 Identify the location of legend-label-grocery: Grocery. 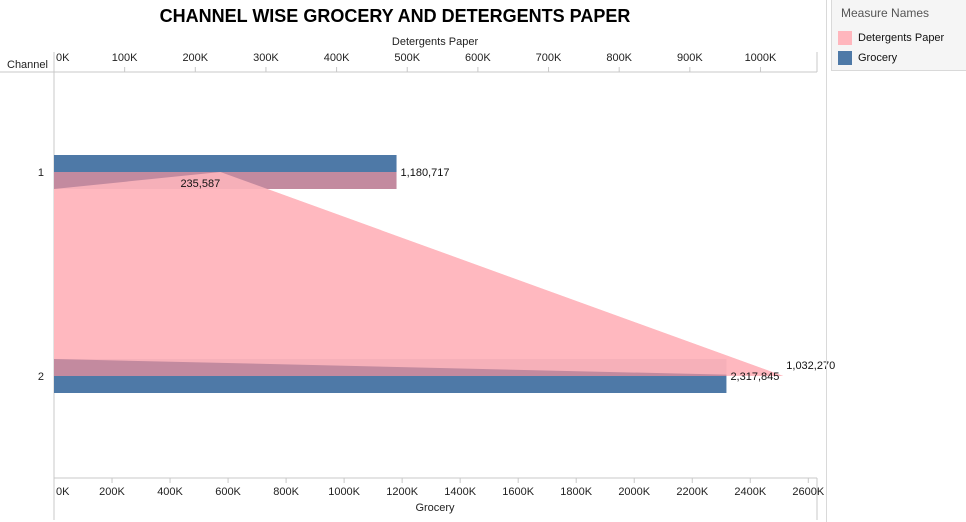
(878, 58).